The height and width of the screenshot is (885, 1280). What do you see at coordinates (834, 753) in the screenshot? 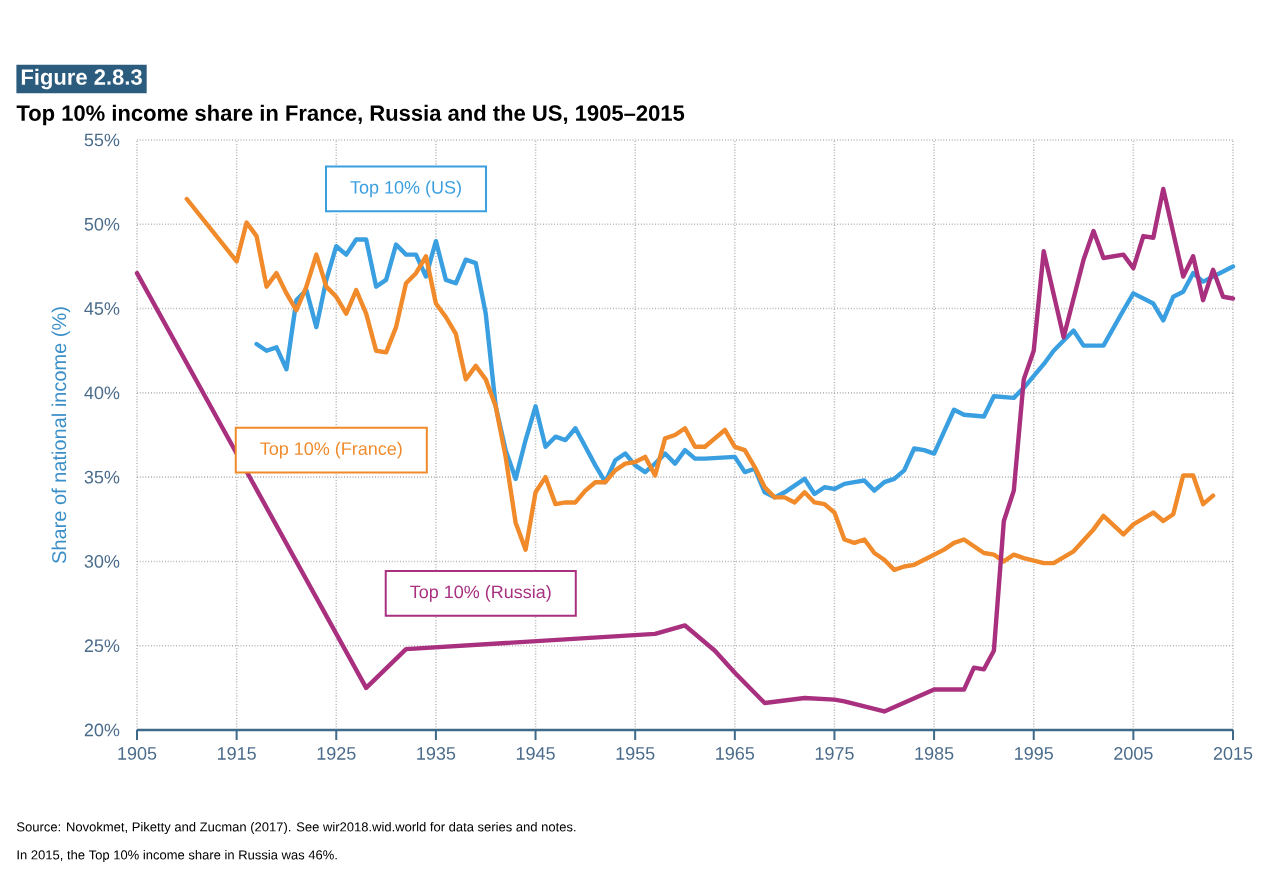
I see `x-tick-label: 1975` at bounding box center [834, 753].